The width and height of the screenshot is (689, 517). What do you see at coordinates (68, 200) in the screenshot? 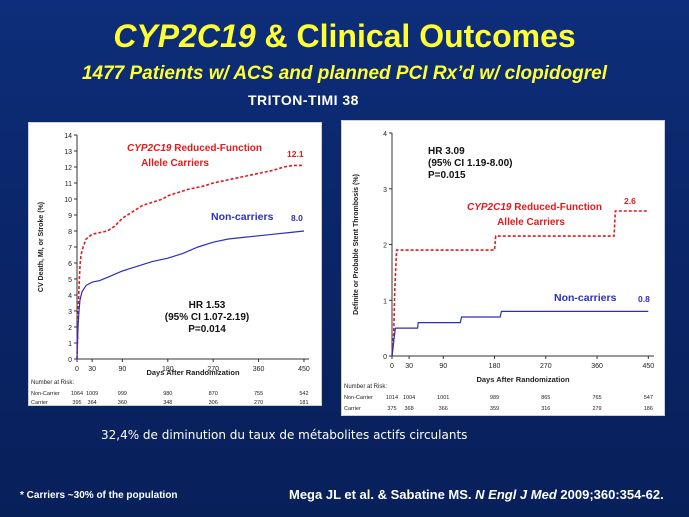
I see `cv-y-tick-label: 10` at bounding box center [68, 200].